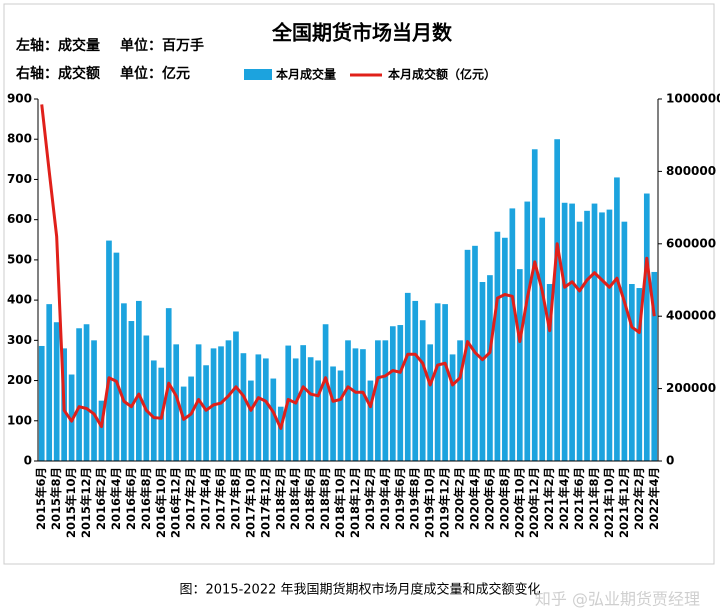 This screenshot has height=608, width=720. What do you see at coordinates (19, 139) in the screenshot?
I see `y-tick-label: 800` at bounding box center [19, 139].